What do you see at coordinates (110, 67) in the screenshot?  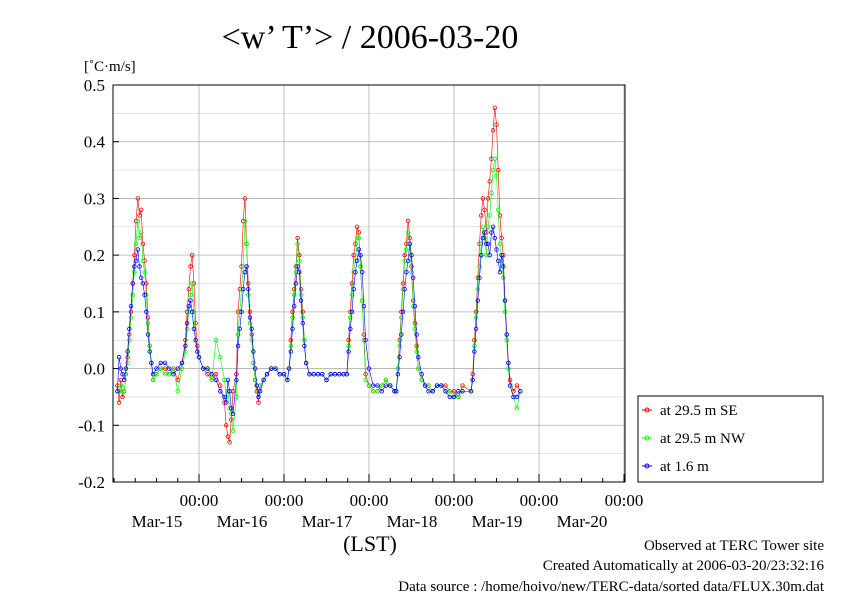 I see `y-axis-unit-label: [˚C·m/s]` at bounding box center [110, 67].